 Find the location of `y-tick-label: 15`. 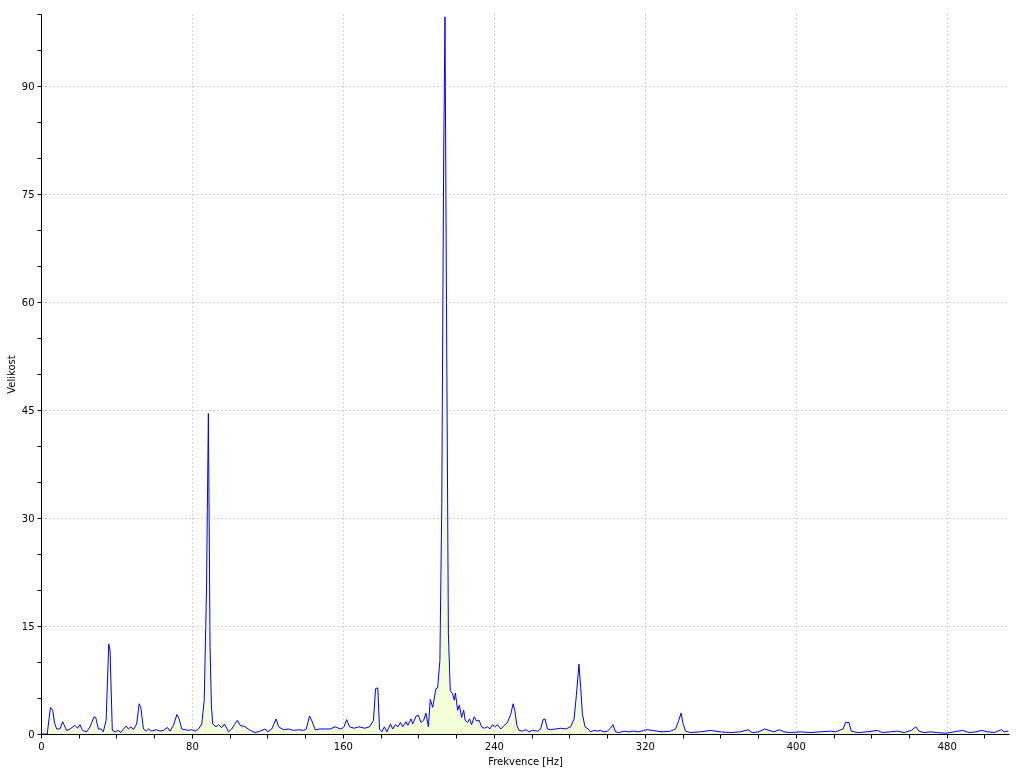

y-tick-label: 15 is located at coordinates (28, 626).